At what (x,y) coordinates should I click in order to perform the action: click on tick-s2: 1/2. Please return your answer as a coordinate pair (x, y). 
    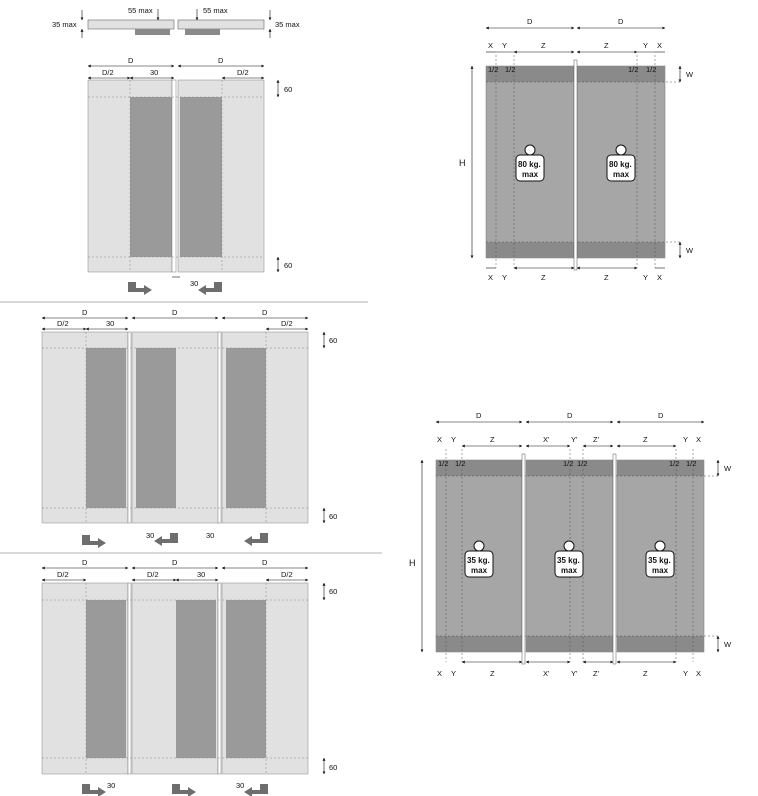
    Looking at the image, I should click on (460, 463).